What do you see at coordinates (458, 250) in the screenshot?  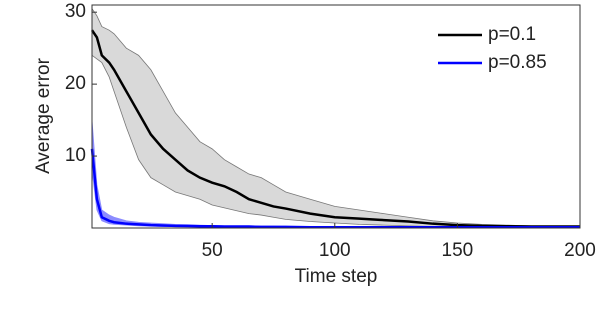 I see `x-tick-label: 150` at bounding box center [458, 250].